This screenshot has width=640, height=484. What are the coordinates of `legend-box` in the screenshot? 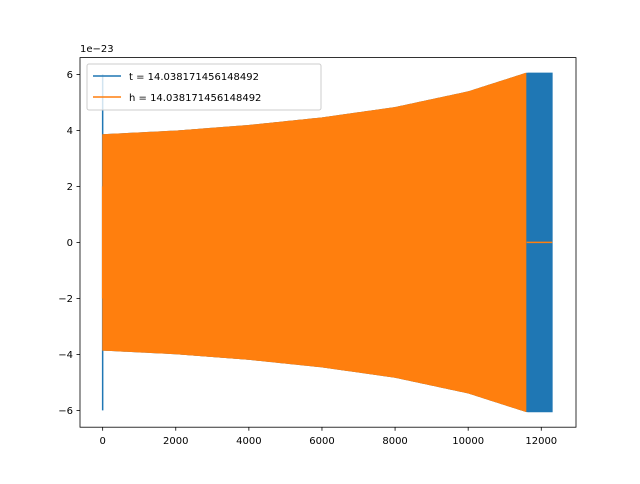 It's located at (204, 87).